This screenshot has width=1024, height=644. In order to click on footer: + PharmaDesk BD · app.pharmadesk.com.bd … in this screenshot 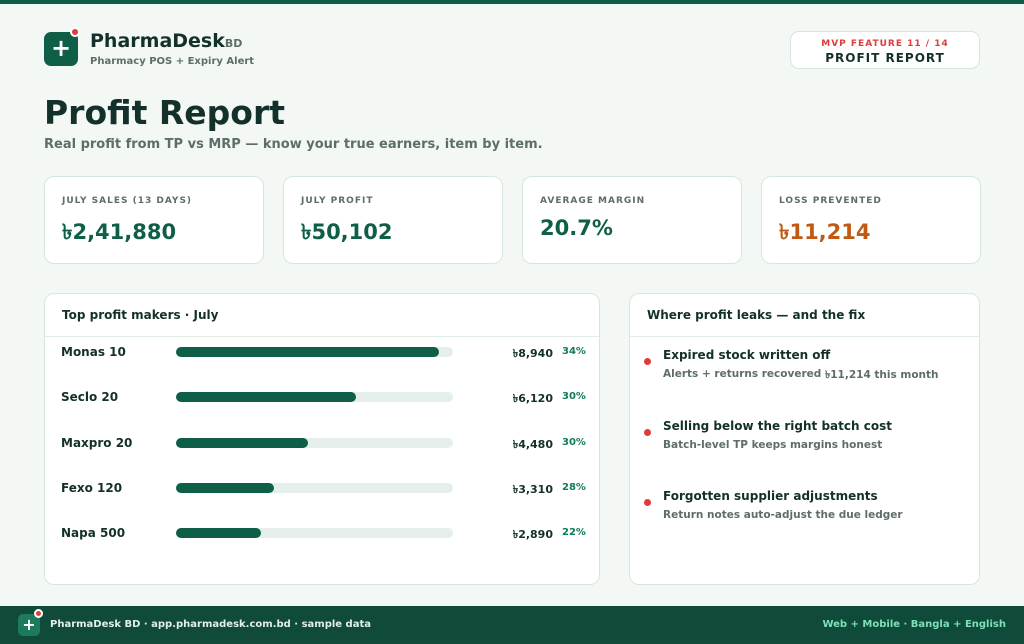, I will do `click(512, 625)`.